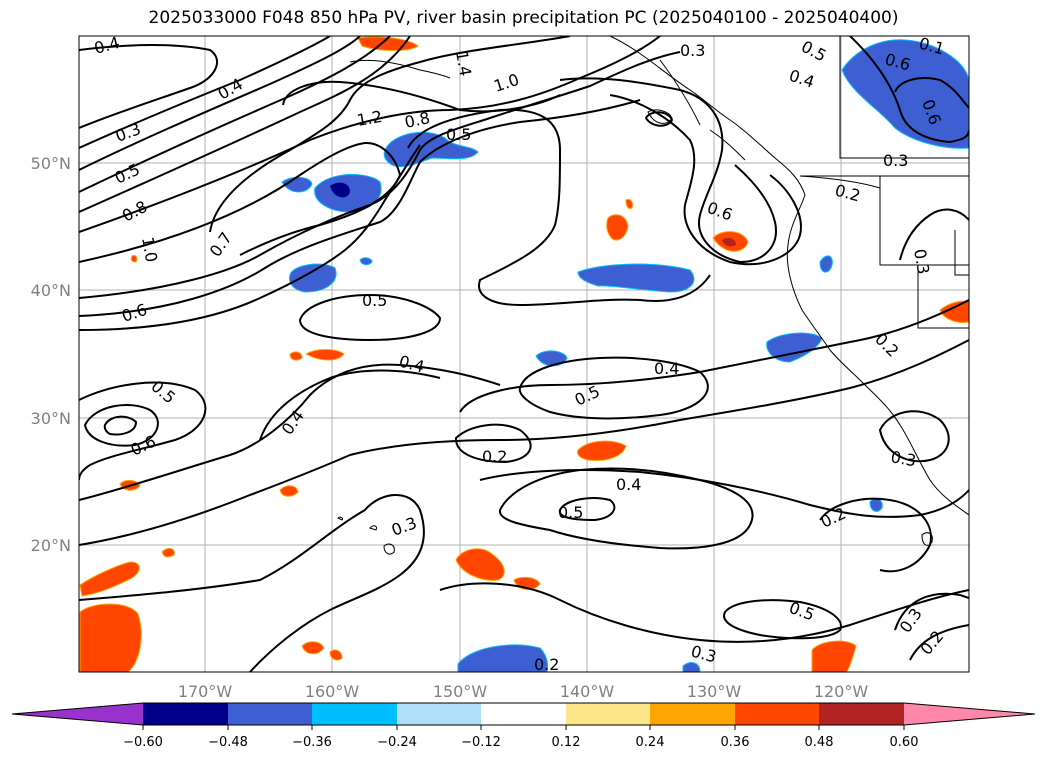  Describe the element at coordinates (205, 691) in the screenshot. I see `lon-label: 170°W` at that location.